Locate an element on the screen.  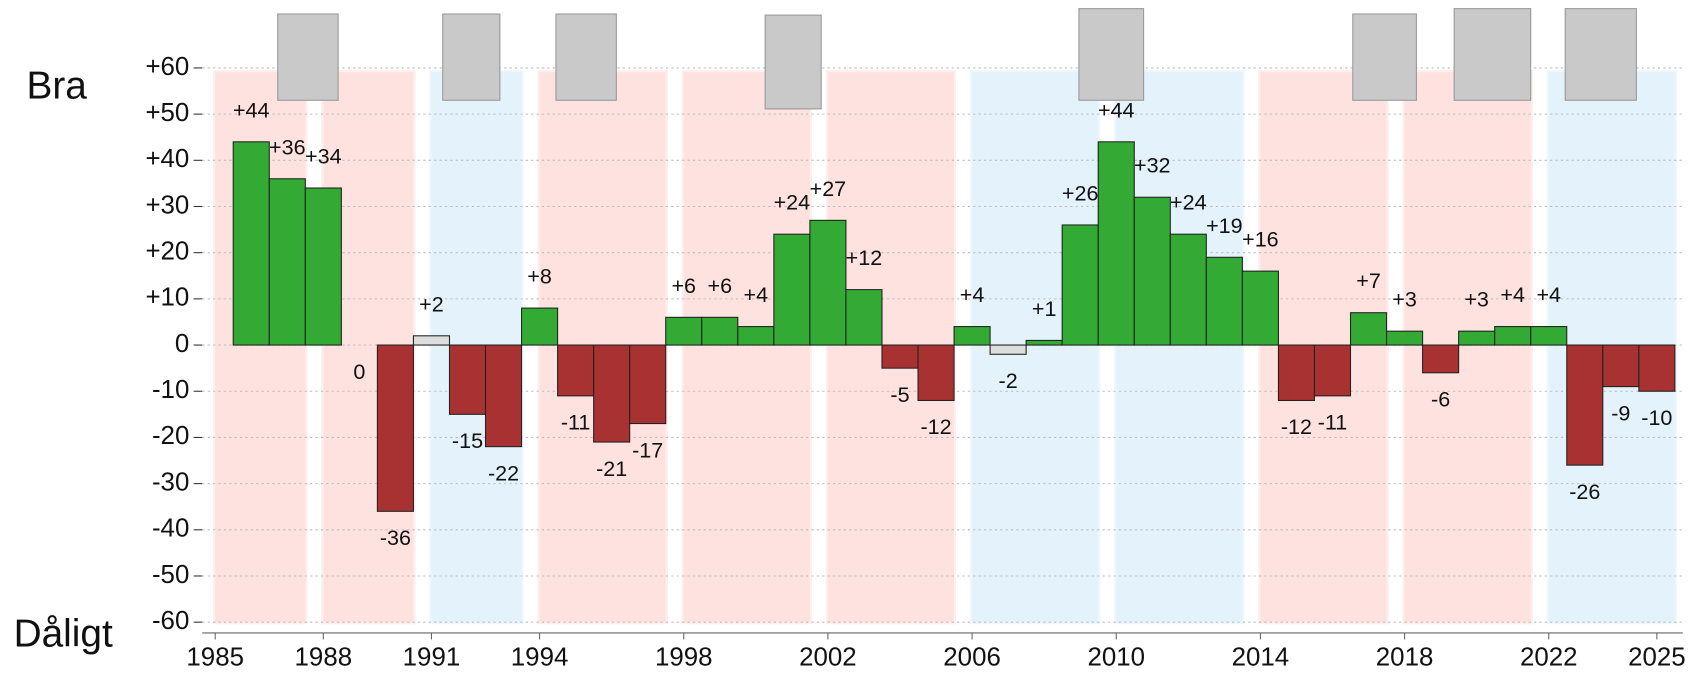
value-label: -10 is located at coordinates (1656, 417).